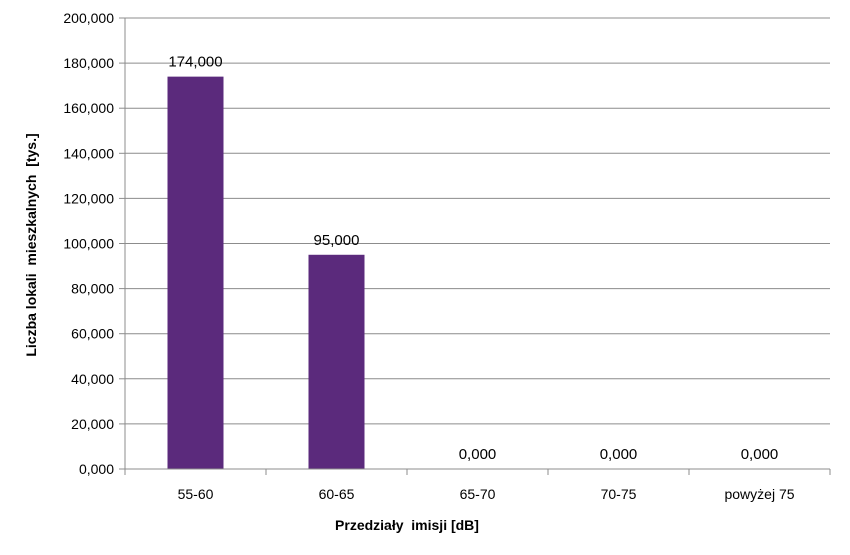 The image size is (850, 555). What do you see at coordinates (31, 244) in the screenshot?
I see `y-axis-title: Liczba lokali mieszkalnych [tys.]` at bounding box center [31, 244].